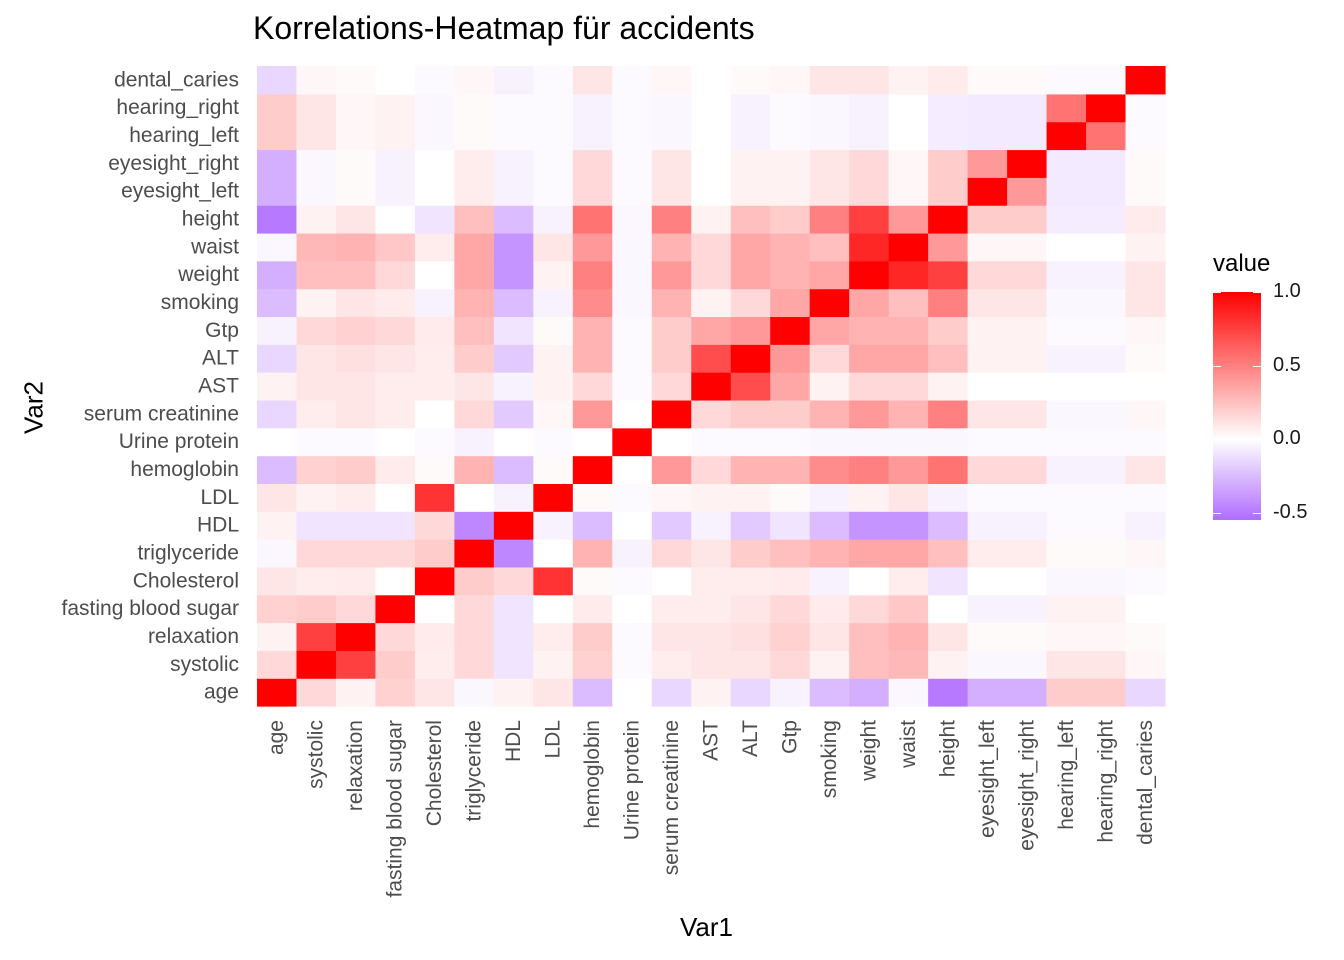  What do you see at coordinates (184, 135) in the screenshot?
I see `y-tick-label: hearing_left` at bounding box center [184, 135].